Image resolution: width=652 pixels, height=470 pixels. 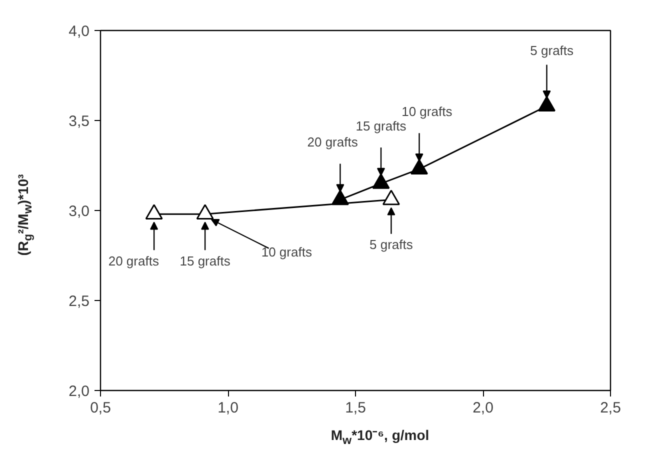 What do you see at coordinates (610, 408) in the screenshot?
I see `x-tick-label: 2,5` at bounding box center [610, 408].